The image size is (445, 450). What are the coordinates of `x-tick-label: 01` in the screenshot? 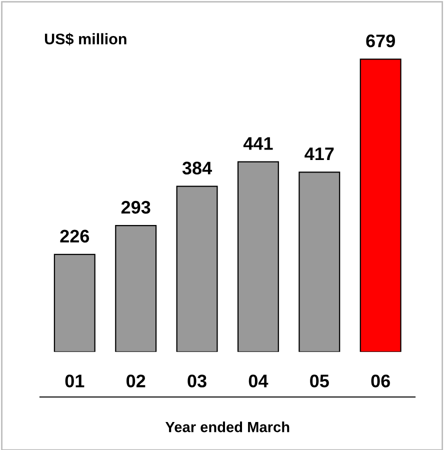 It's located at (74, 381).